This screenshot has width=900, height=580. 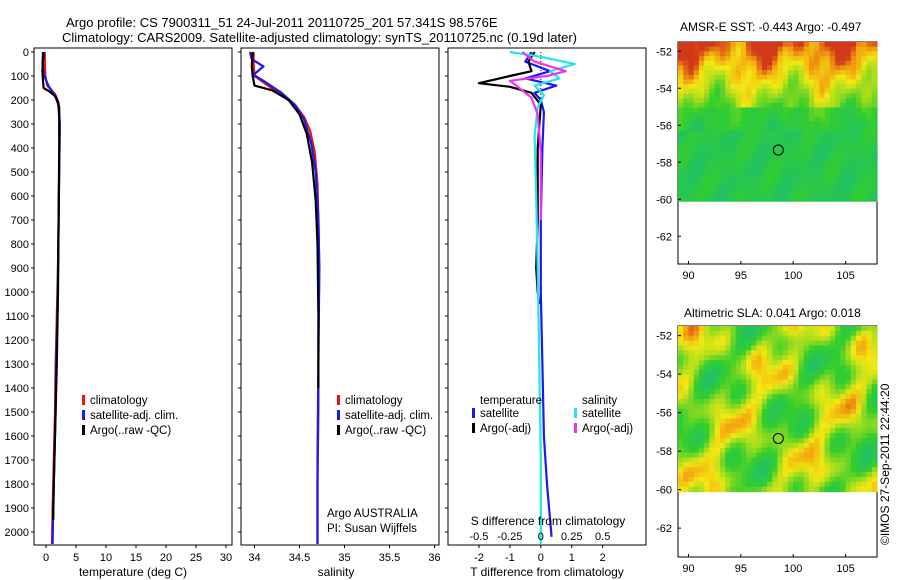 I want to click on salinity-legend-swatch, so click(x=338, y=430).